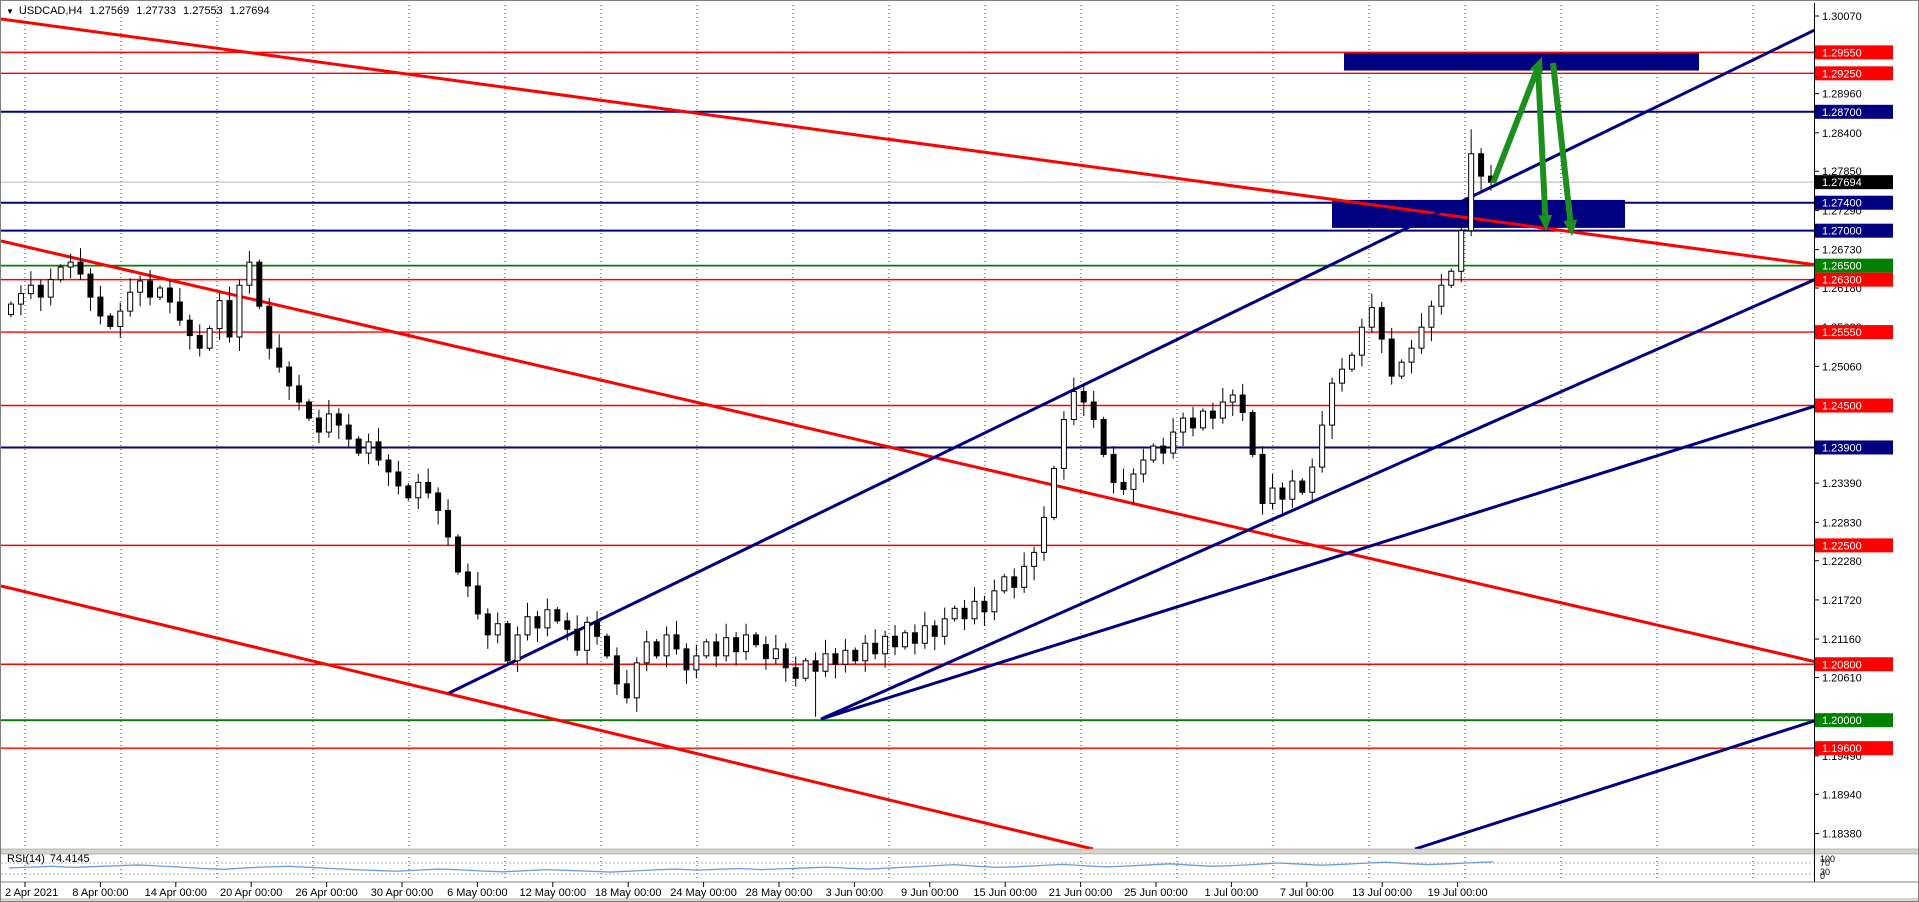  I want to click on time-tick-label: 6 May 00:00, so click(477, 893).